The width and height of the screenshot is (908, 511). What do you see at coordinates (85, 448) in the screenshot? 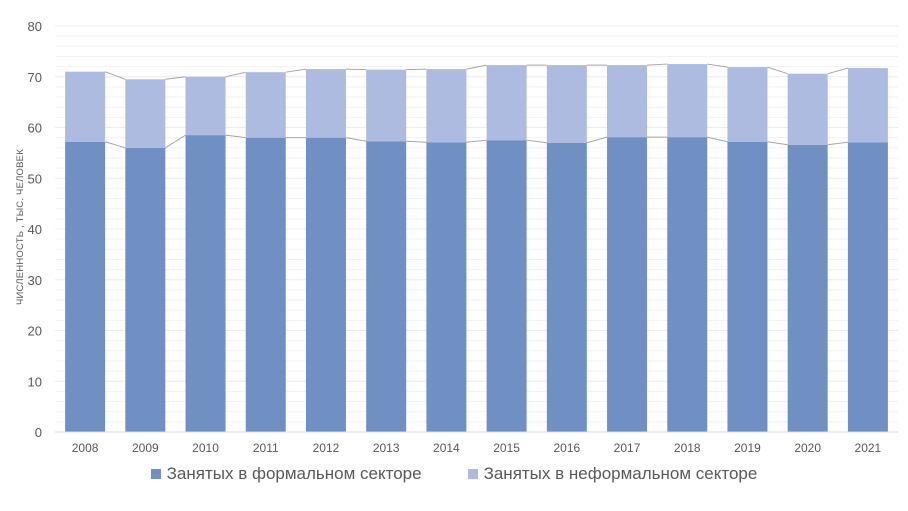
I see `x-tick-label: 2008` at bounding box center [85, 448].